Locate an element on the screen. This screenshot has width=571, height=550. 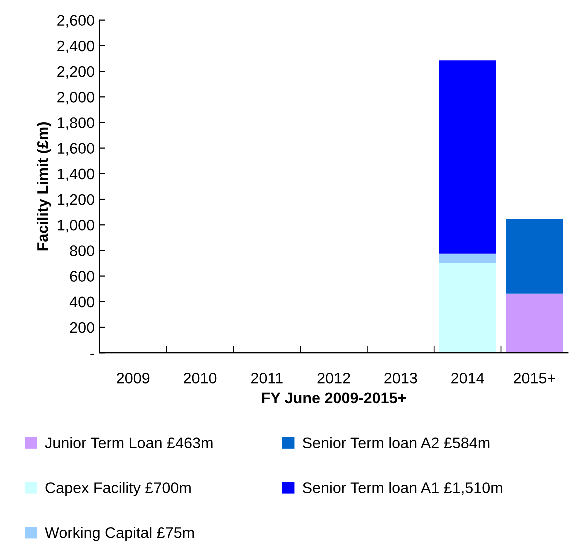
y-tick-label: 600 is located at coordinates (82, 276).